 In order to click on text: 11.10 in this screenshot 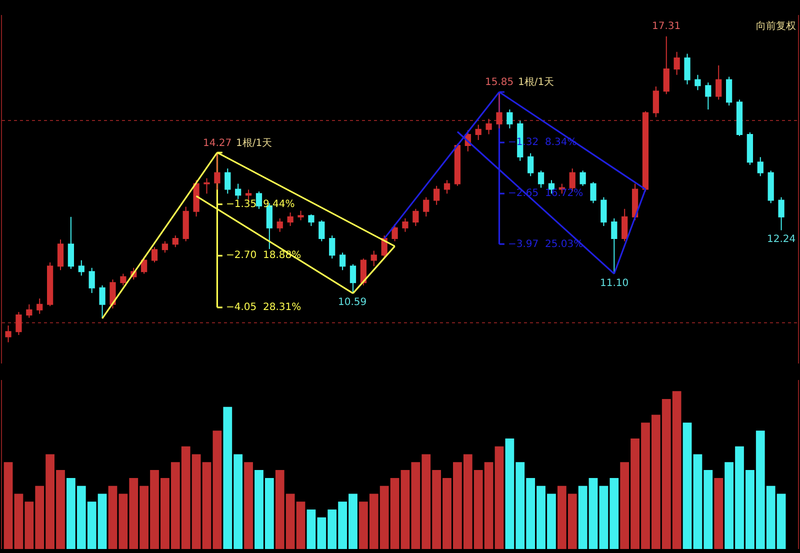, I will do `click(614, 283)`.